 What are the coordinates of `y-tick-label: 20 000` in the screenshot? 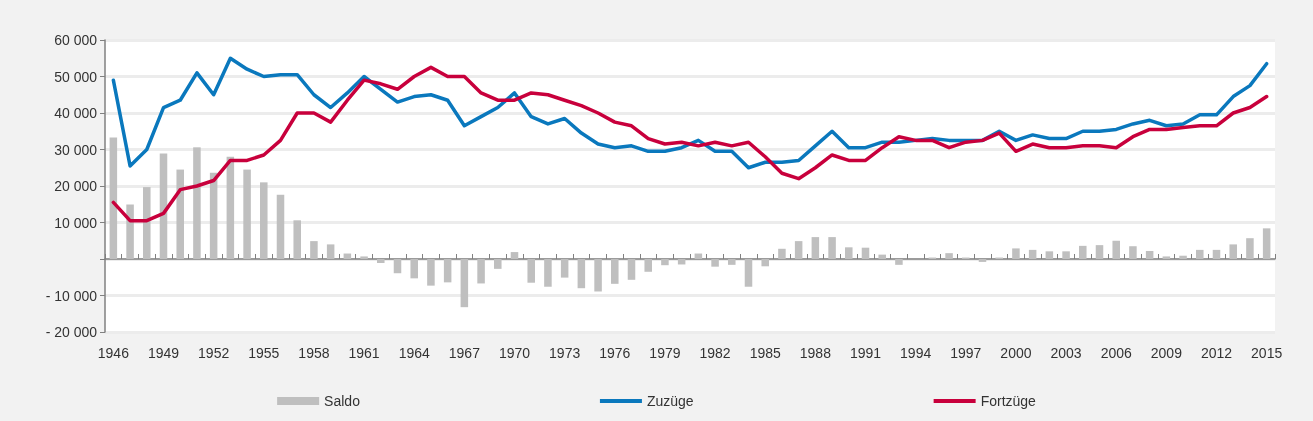 It's located at (76, 186).